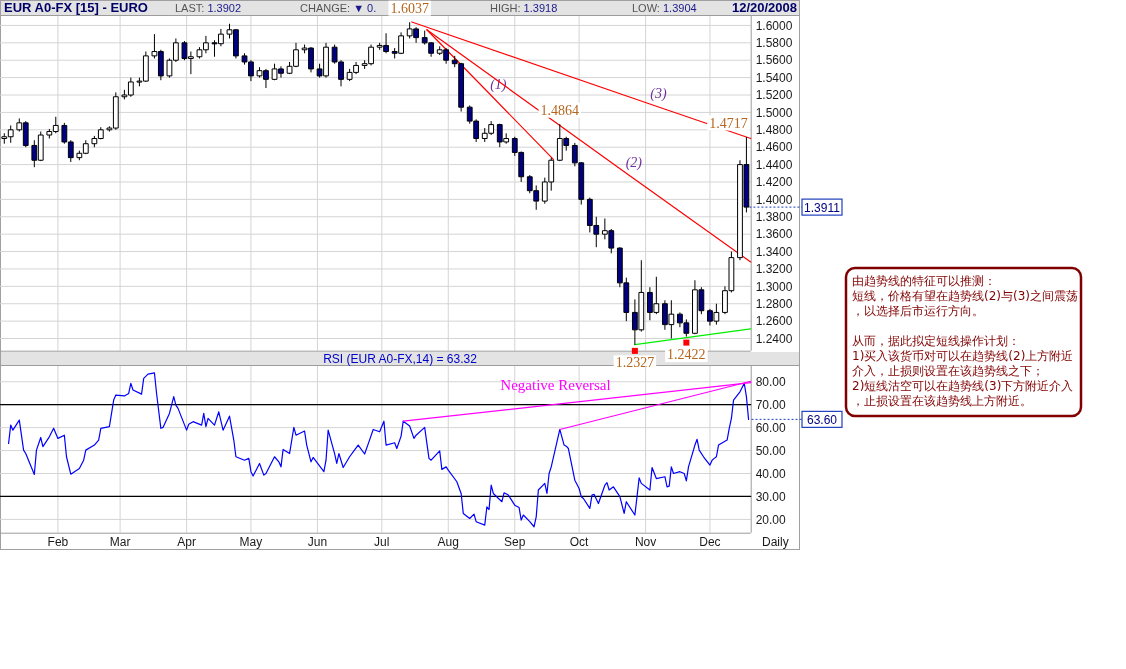  Describe the element at coordinates (774, 338) in the screenshot. I see `y-tick-label: 1.2400` at that location.